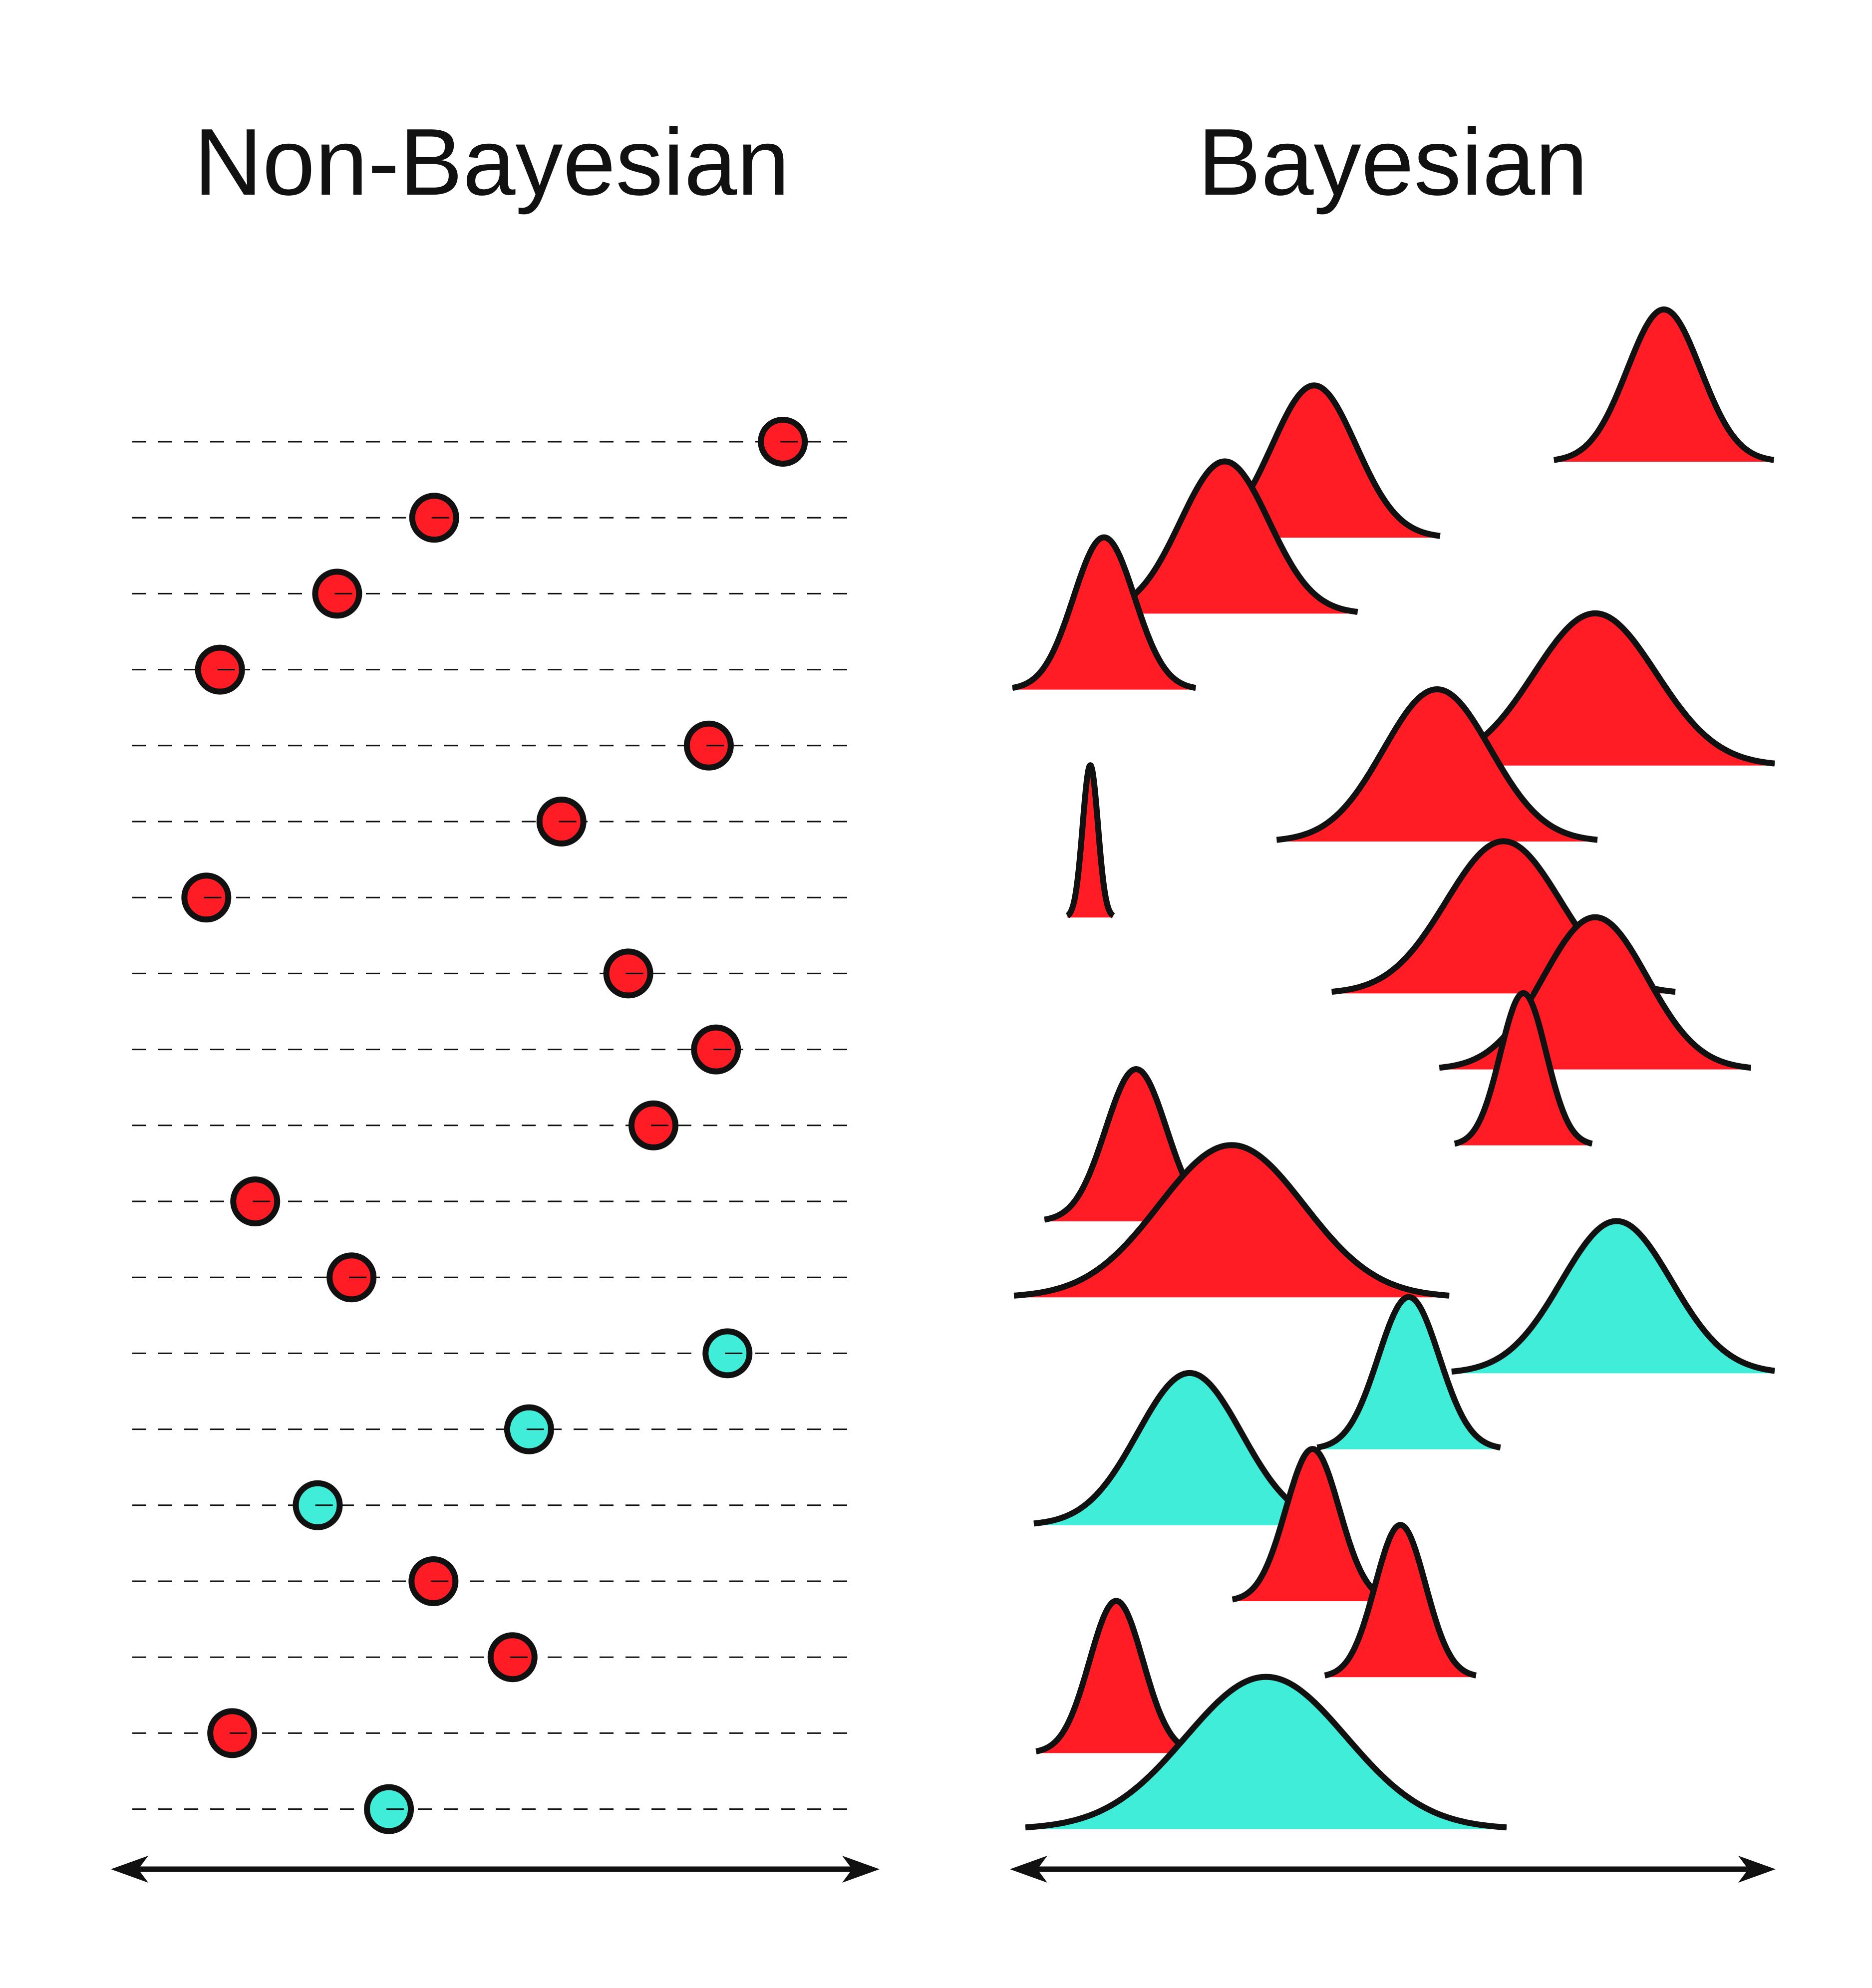 Image resolution: width=1872 pixels, height=1988 pixels. What do you see at coordinates (491, 162) in the screenshot?
I see `left-panel-title: Non-Bayesian` at bounding box center [491, 162].